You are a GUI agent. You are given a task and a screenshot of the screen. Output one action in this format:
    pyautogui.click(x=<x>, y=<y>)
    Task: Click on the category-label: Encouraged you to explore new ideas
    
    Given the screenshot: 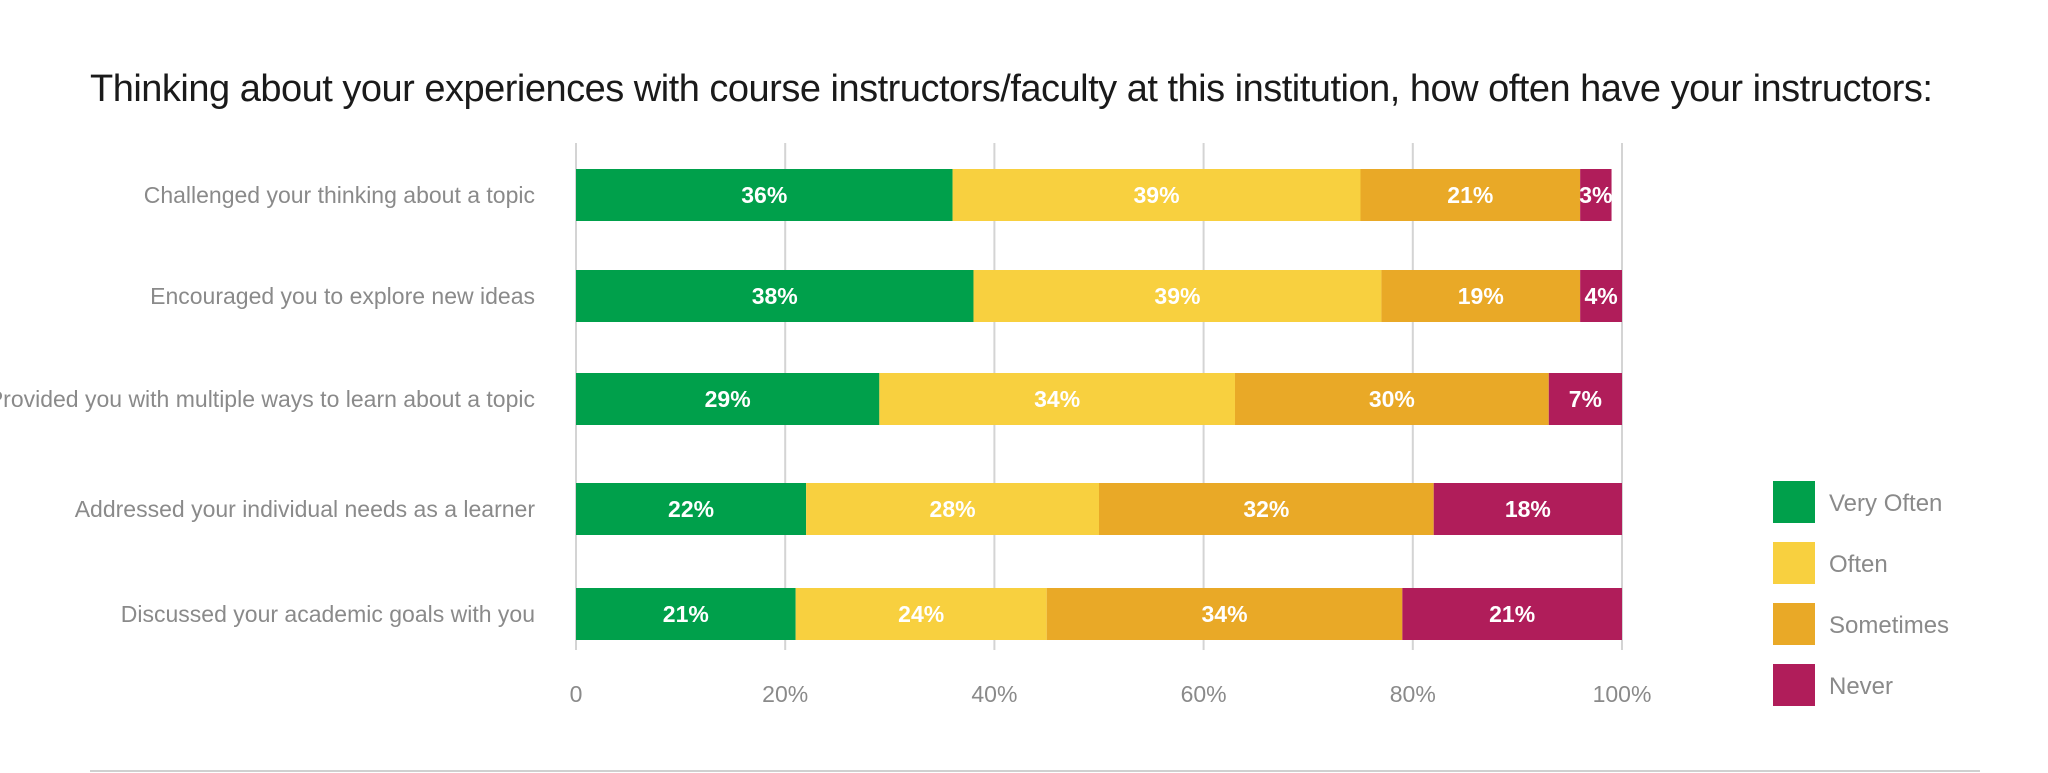 What is the action you would take?
    pyautogui.click(x=342, y=296)
    